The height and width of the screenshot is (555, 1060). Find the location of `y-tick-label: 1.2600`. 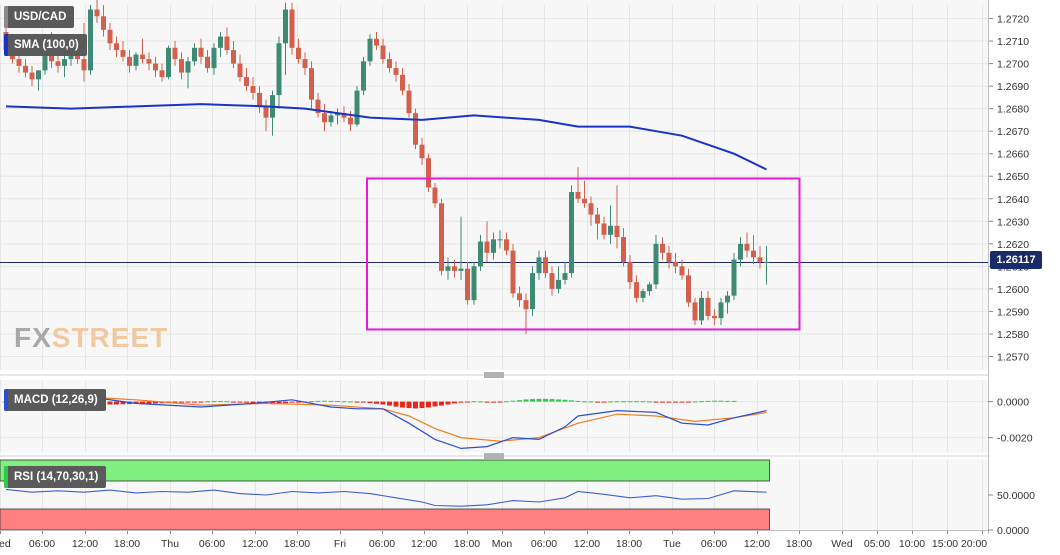

y-tick-label: 1.2600 is located at coordinates (1013, 290).